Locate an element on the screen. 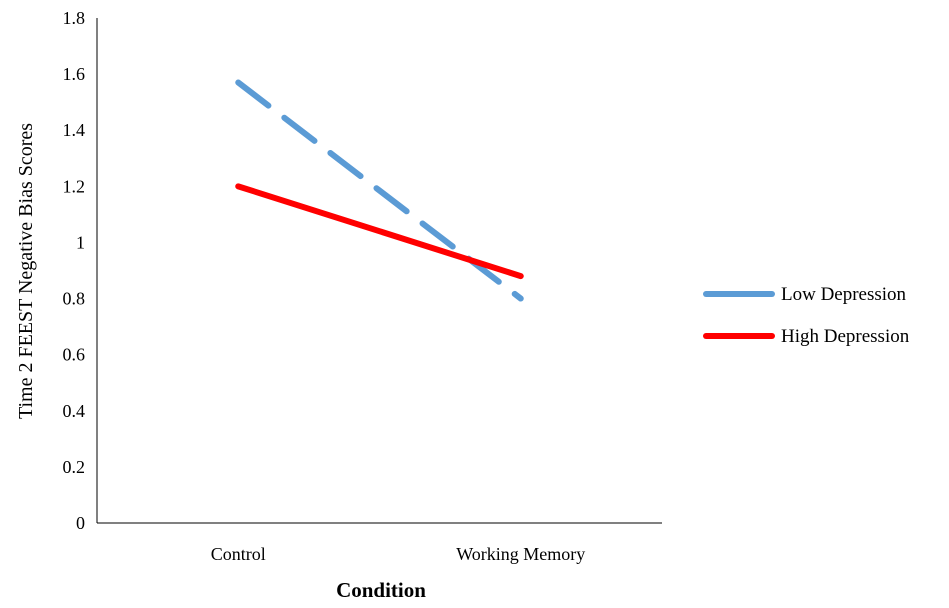 The height and width of the screenshot is (608, 949). legend-label: Low Depression is located at coordinates (844, 294).